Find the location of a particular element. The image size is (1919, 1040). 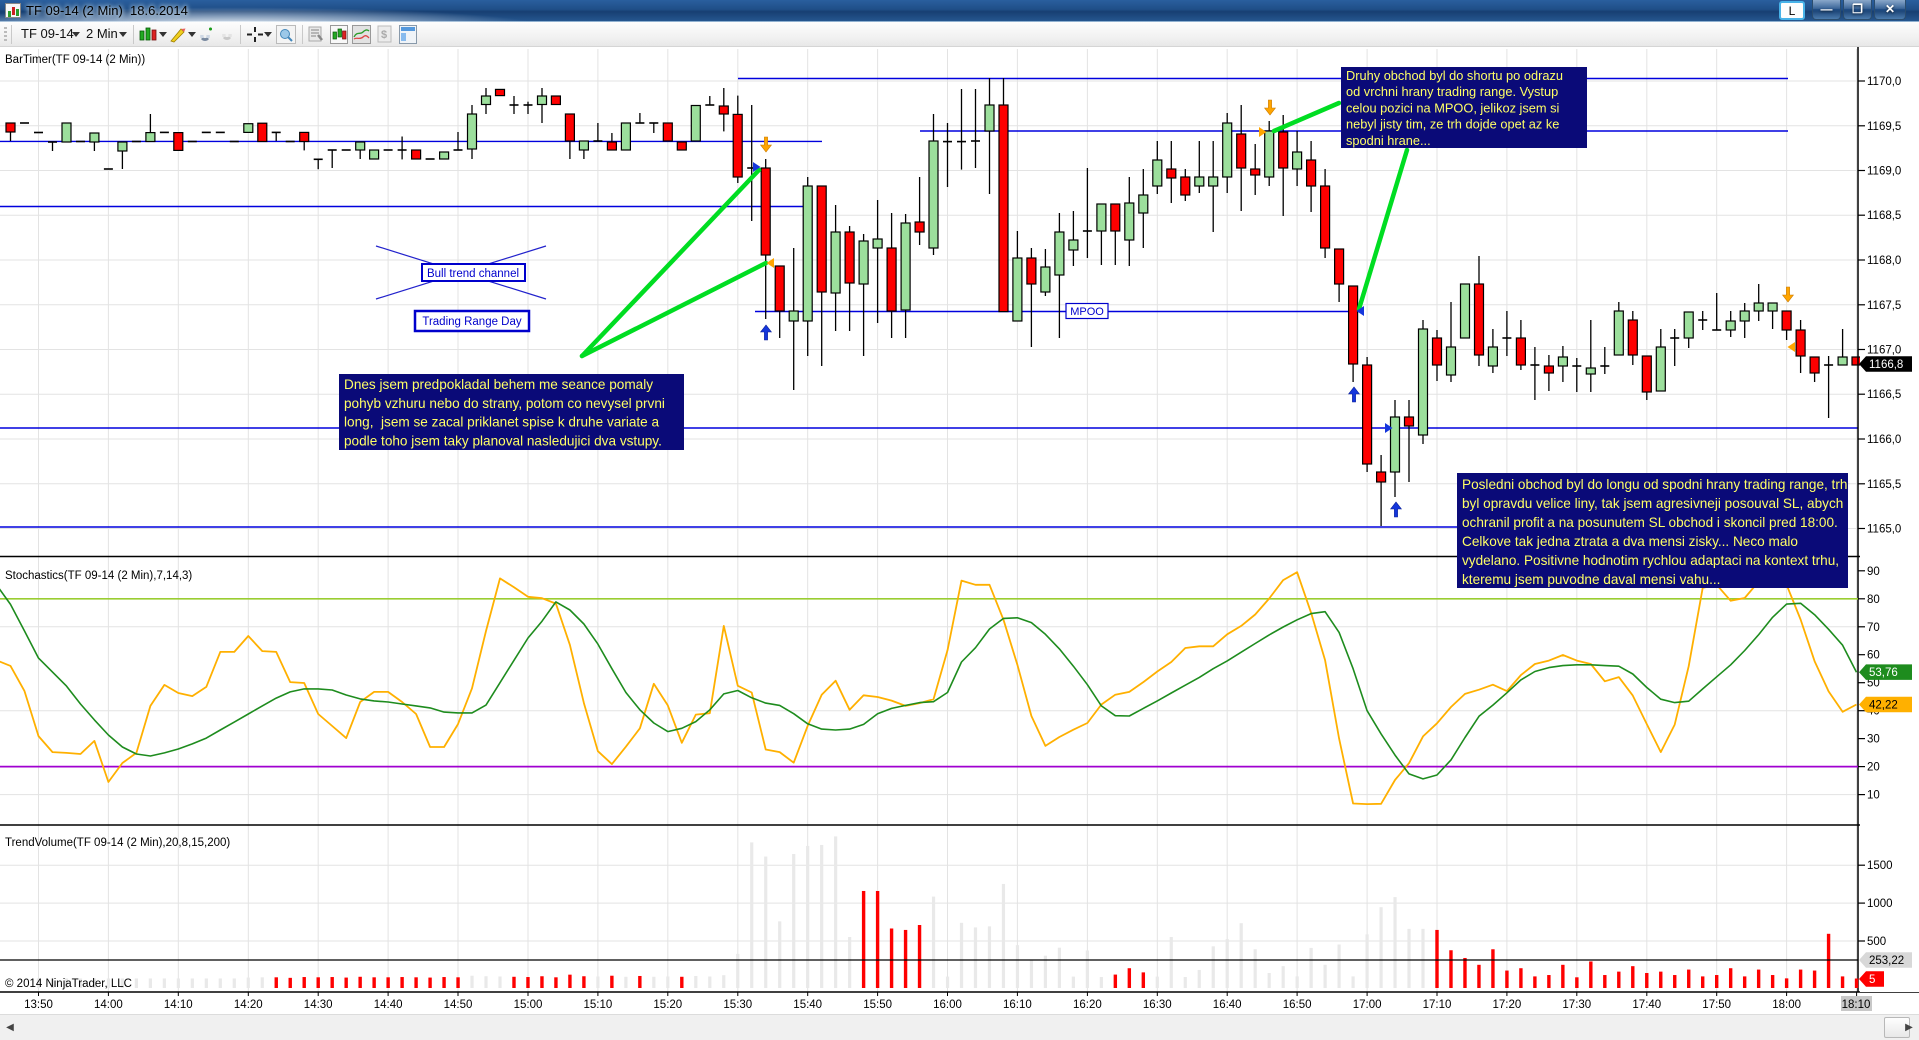

svg-text: 15:20 is located at coordinates (667, 1005).